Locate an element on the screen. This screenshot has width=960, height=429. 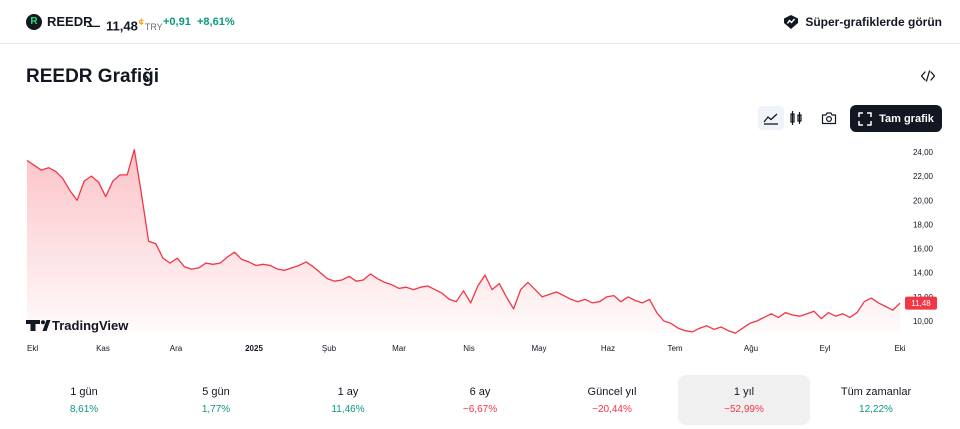
period-change: 8,61% is located at coordinates (84, 409).